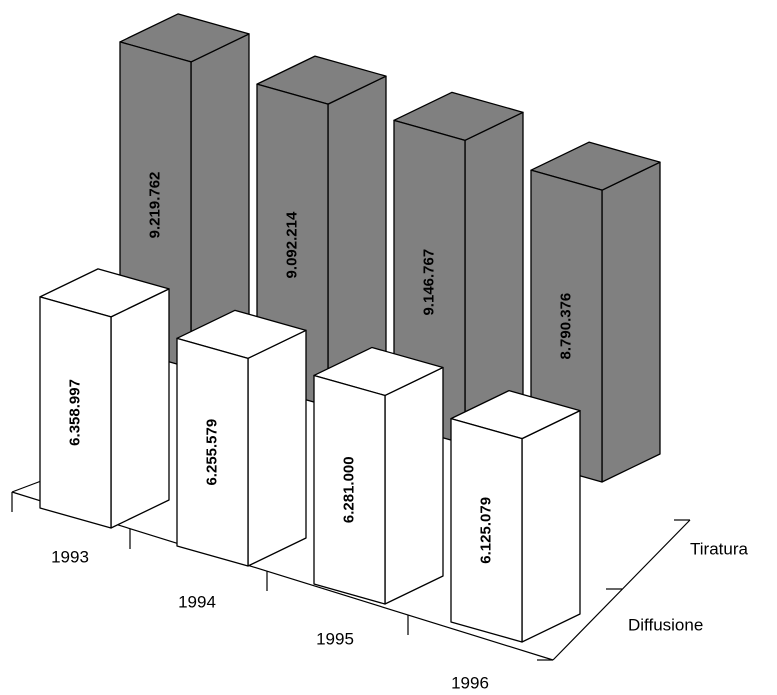  I want to click on bar: 6.125.079, so click(515, 516).